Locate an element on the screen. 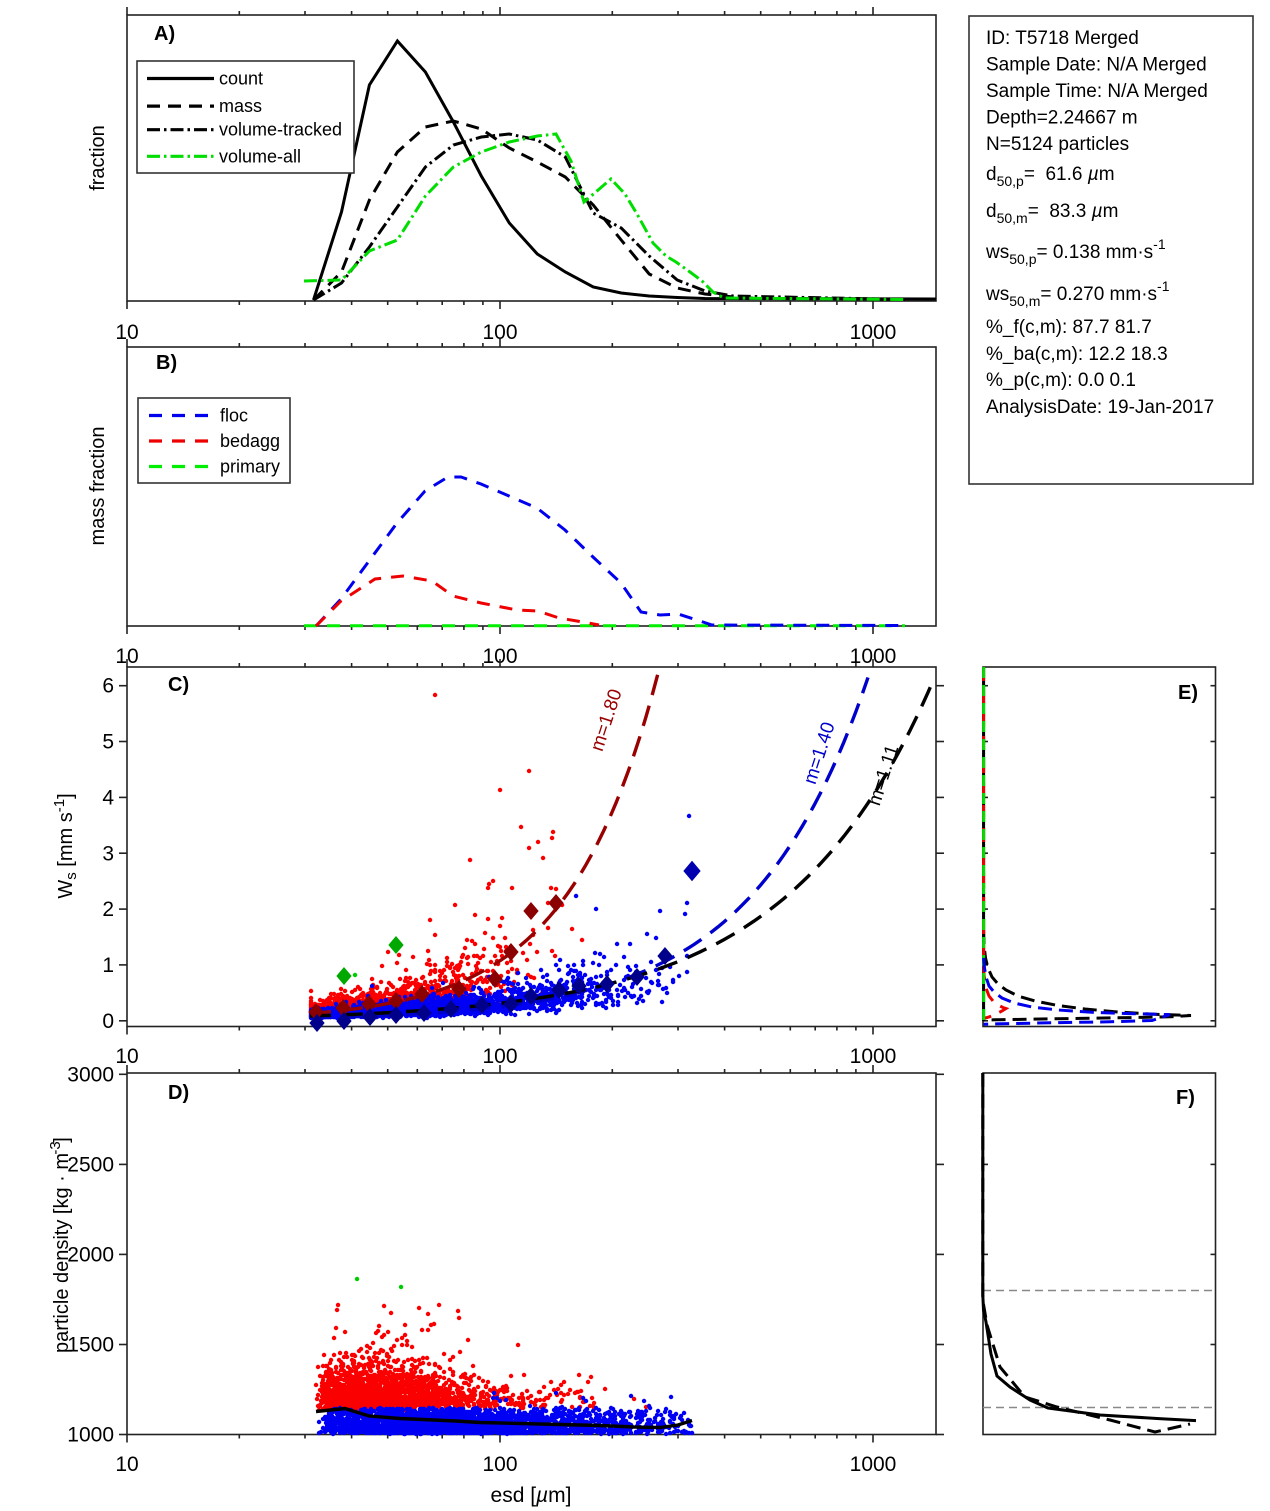 The width and height of the screenshot is (1270, 1511). svg-text: N=5124 particles is located at coordinates (1057, 144).